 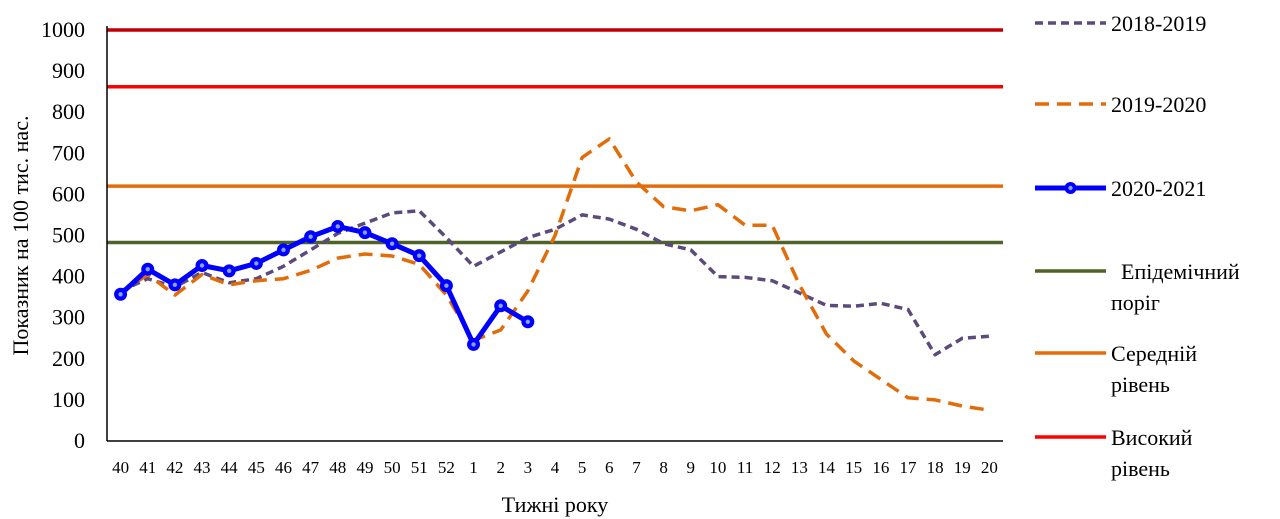 What do you see at coordinates (663, 467) in the screenshot?
I see `x-tick-label: 8` at bounding box center [663, 467].